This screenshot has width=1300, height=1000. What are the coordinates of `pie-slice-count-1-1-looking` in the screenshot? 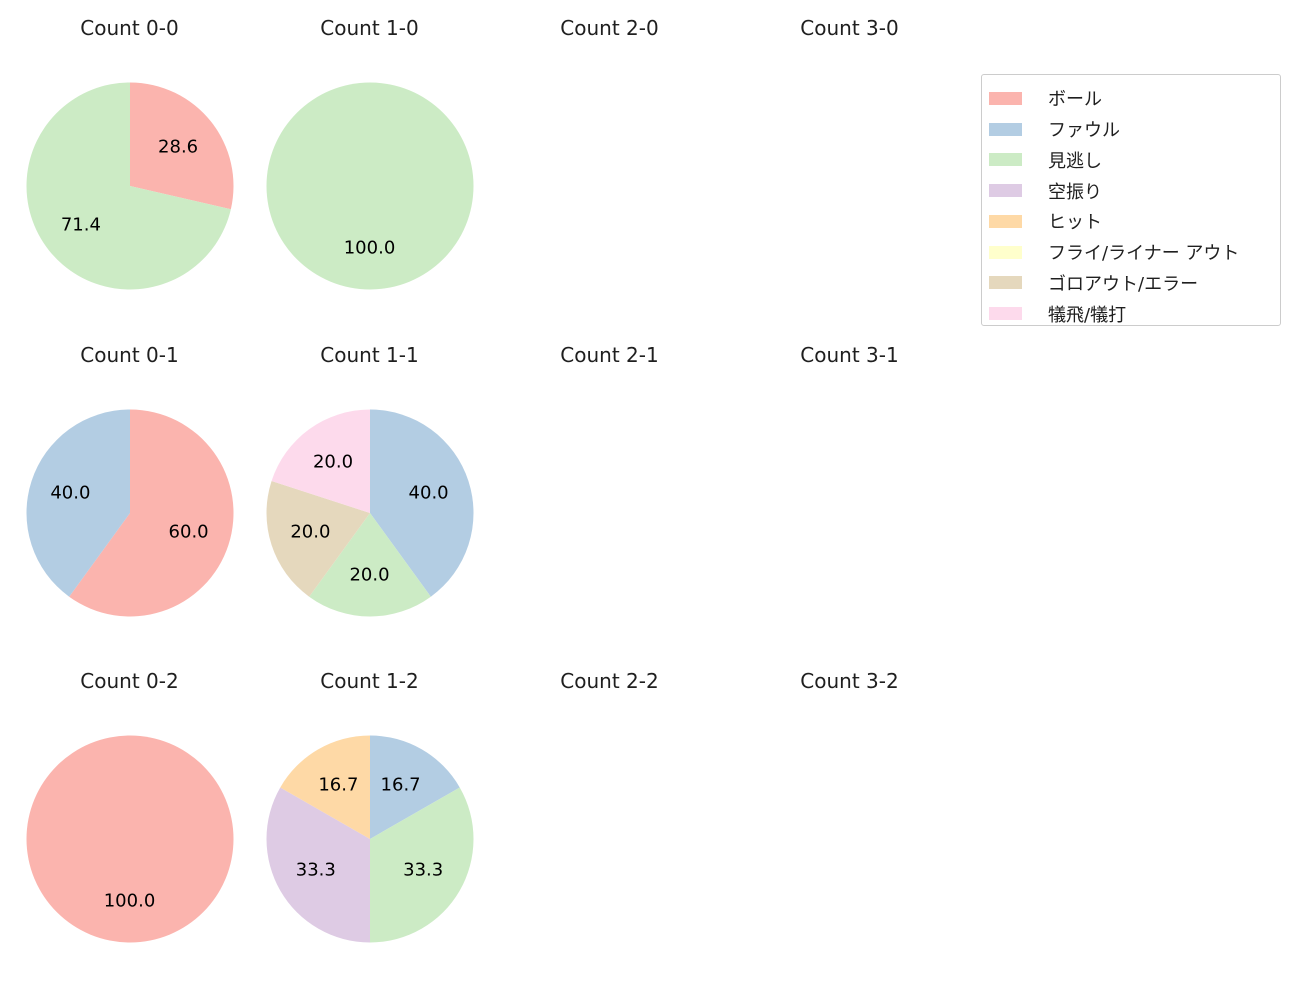 It's located at (369, 564).